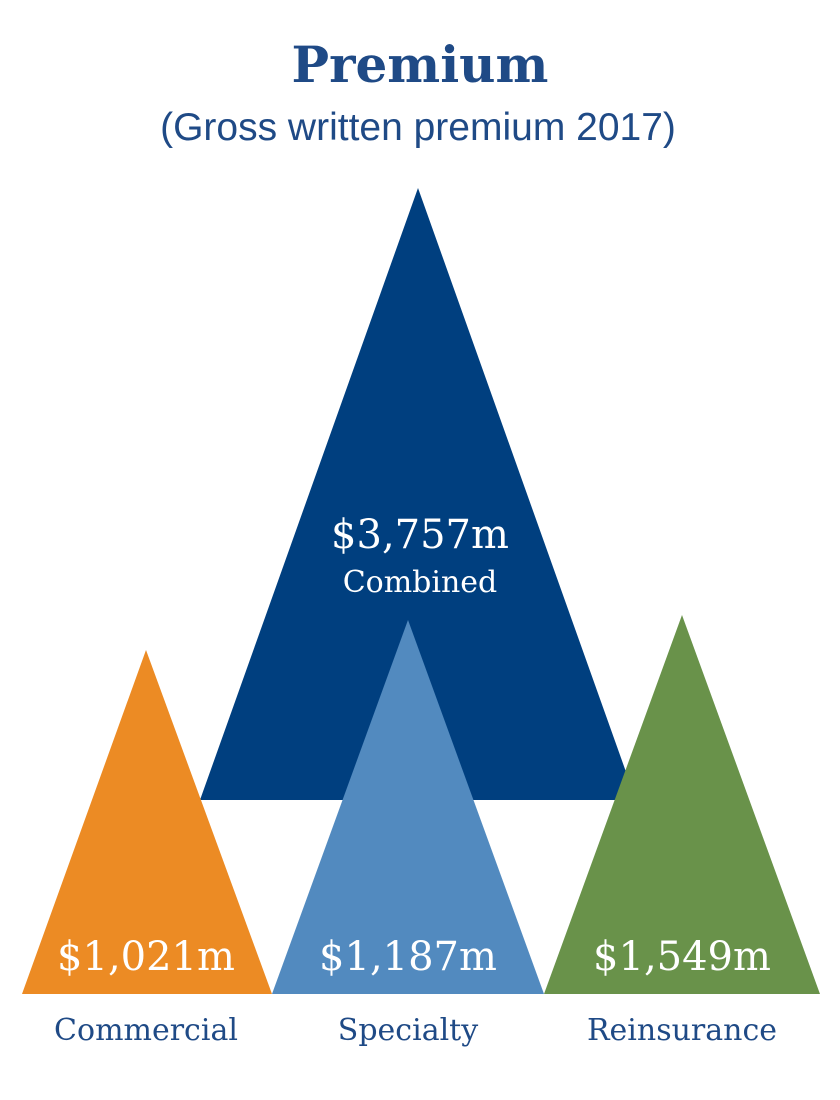  I want to click on commercial-value-label: $1,021m, so click(146, 957).